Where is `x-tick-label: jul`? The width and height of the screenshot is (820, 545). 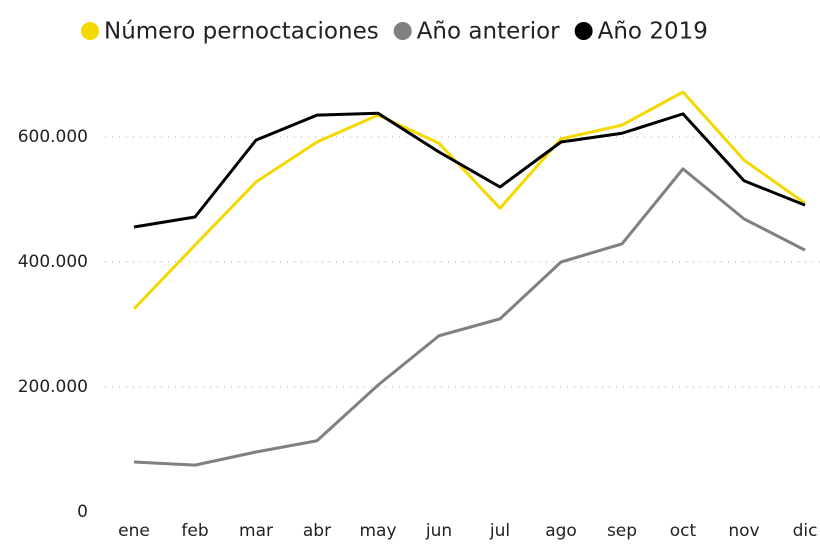 x-tick-label: jul is located at coordinates (499, 531).